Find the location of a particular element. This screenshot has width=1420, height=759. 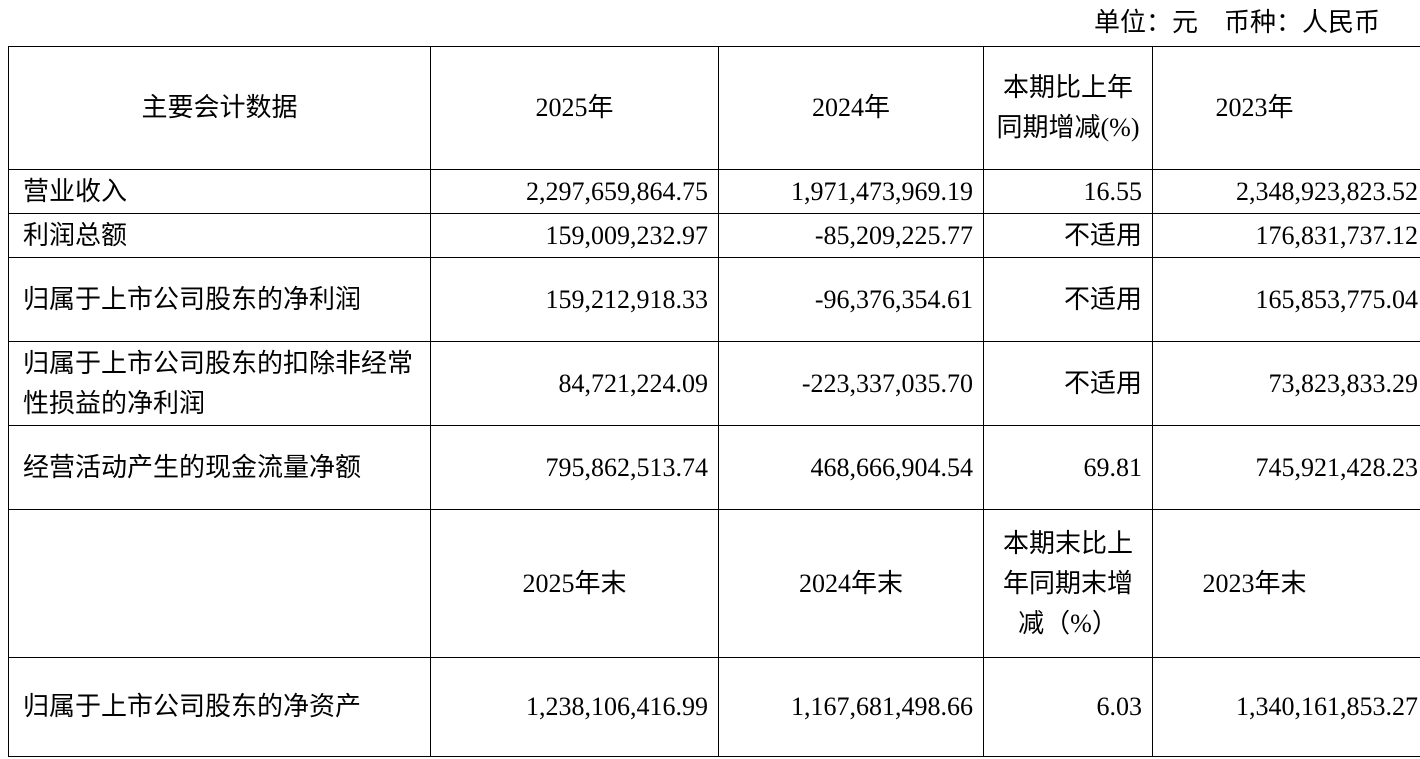

value-2024: 468,666,904.54 is located at coordinates (851, 467).